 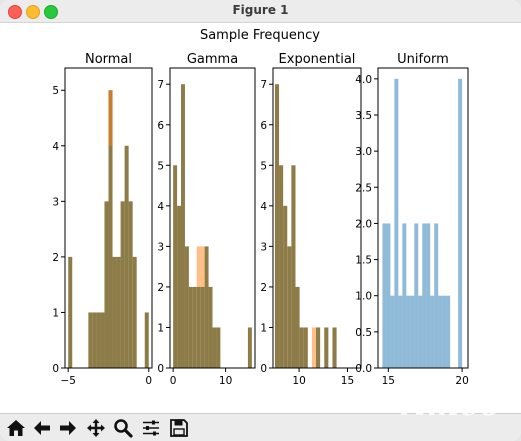 What do you see at coordinates (15, 12) in the screenshot?
I see `close-window-button` at bounding box center [15, 12].